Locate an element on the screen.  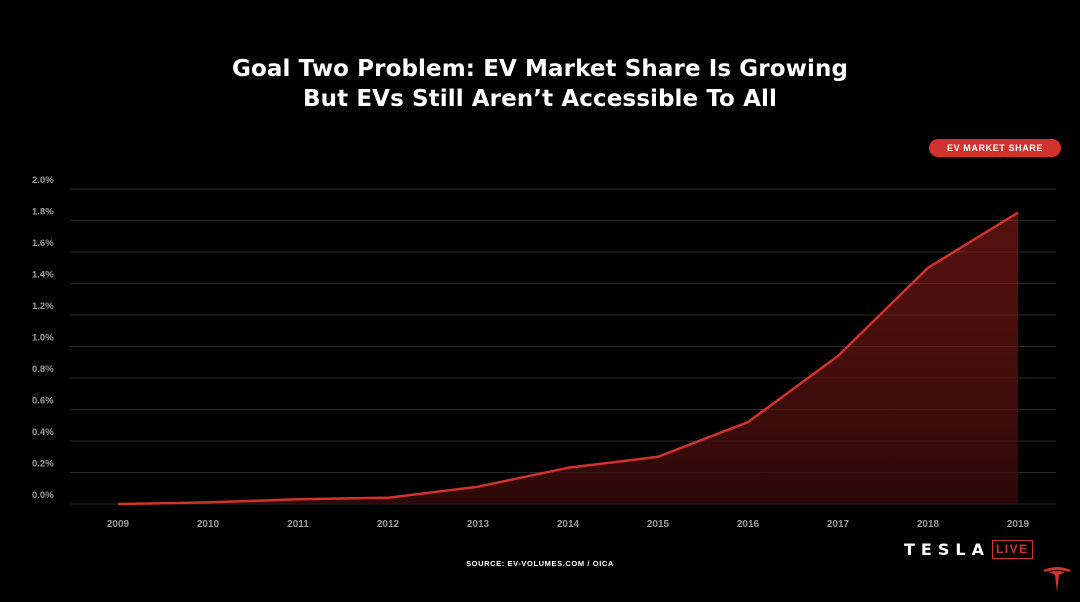
x-tick-label: 2014 is located at coordinates (568, 524).